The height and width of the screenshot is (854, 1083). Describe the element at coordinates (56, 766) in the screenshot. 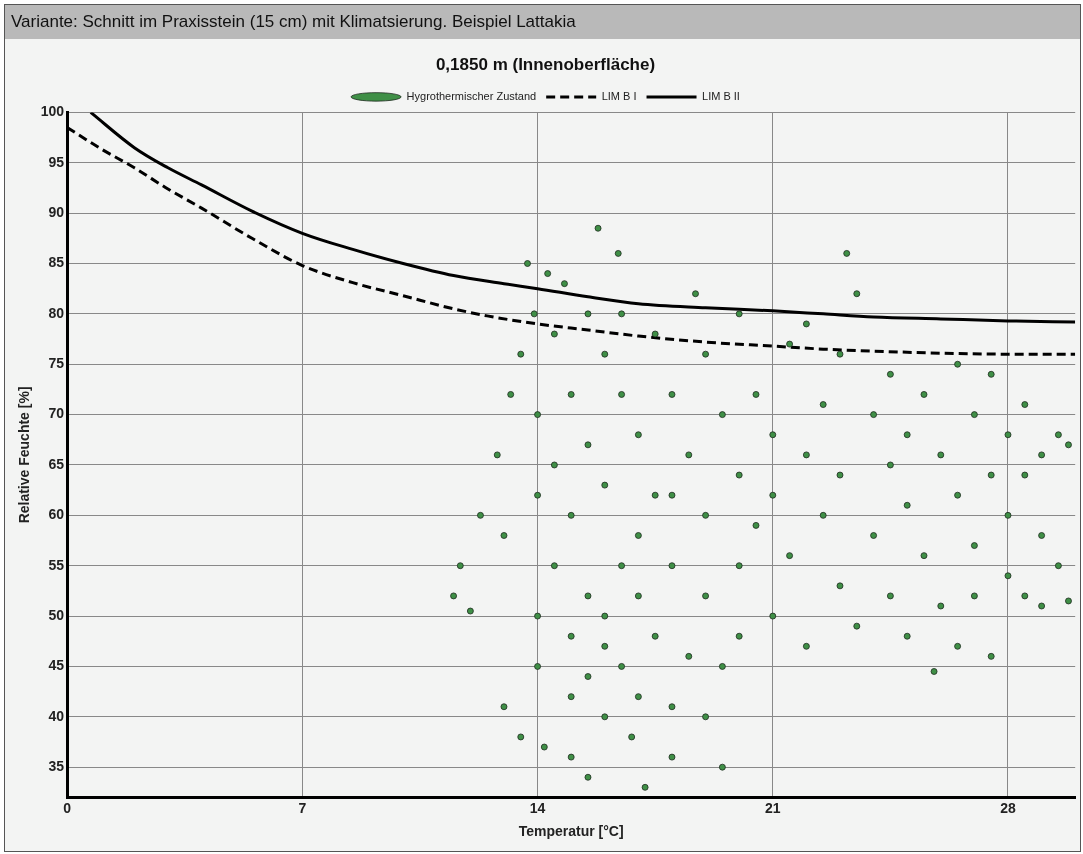

I see `y-tick-label: 35` at that location.